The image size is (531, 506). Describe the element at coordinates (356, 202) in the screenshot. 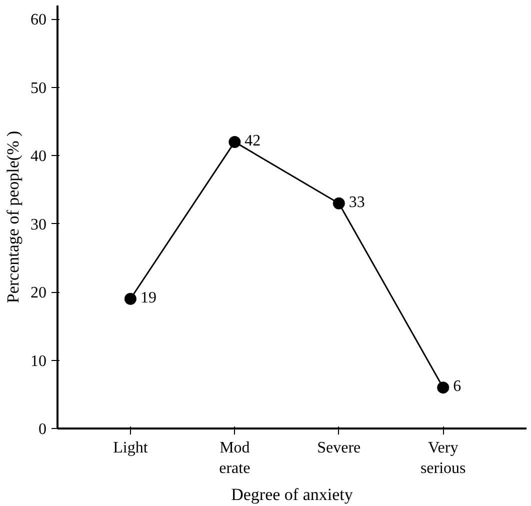

I see `data-label: 33` at that location.